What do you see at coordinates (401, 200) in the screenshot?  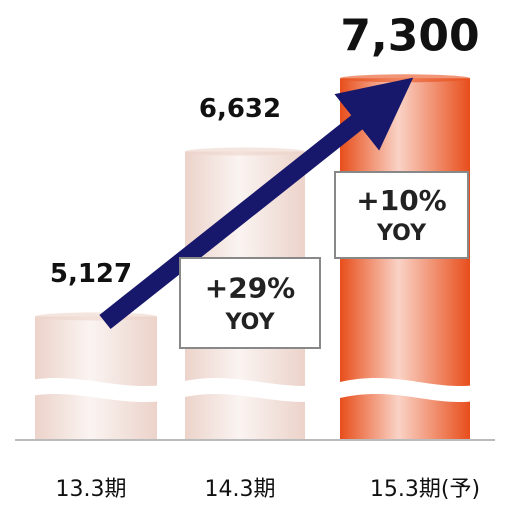 I see `annotation-text: +10%` at bounding box center [401, 200].